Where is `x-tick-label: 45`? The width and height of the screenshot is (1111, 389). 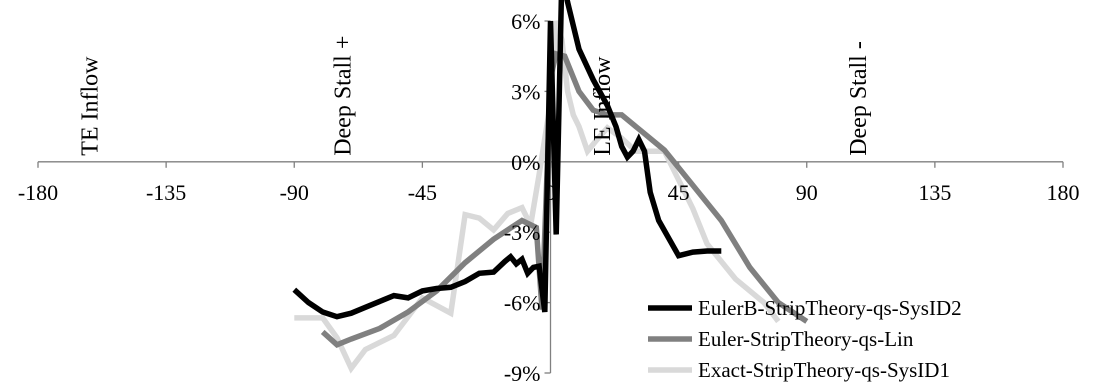
x-tick-label: 45 is located at coordinates (679, 192).